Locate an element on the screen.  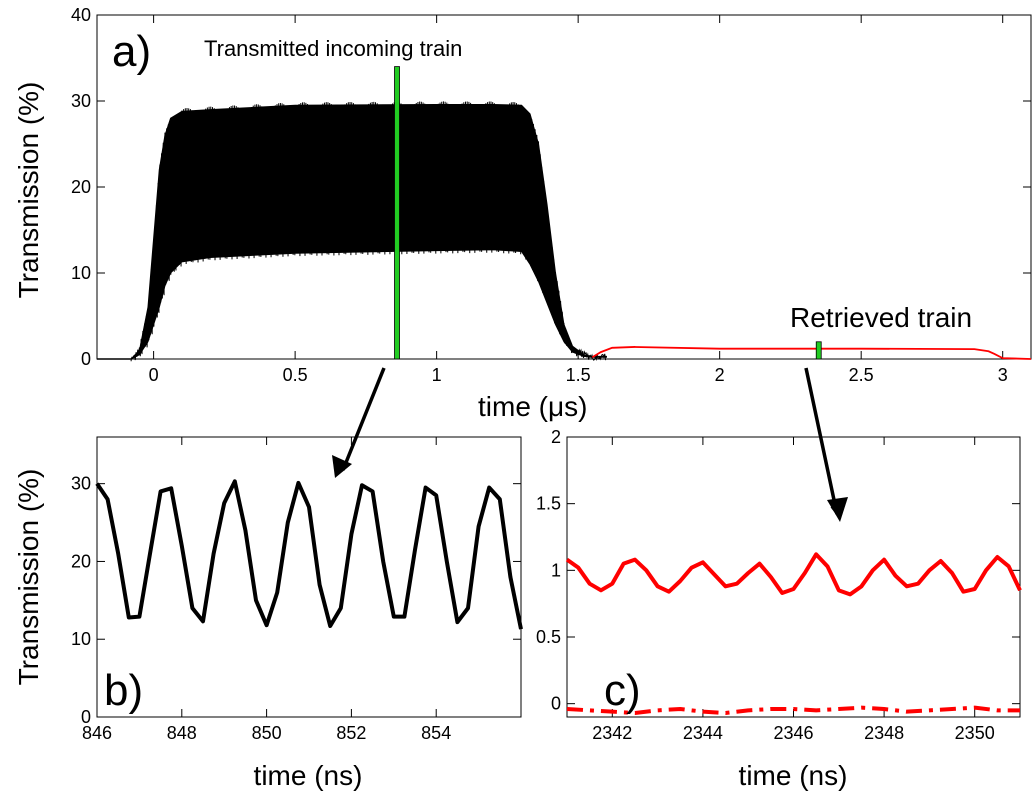
x-tick-label: 2348 is located at coordinates (884, 733).